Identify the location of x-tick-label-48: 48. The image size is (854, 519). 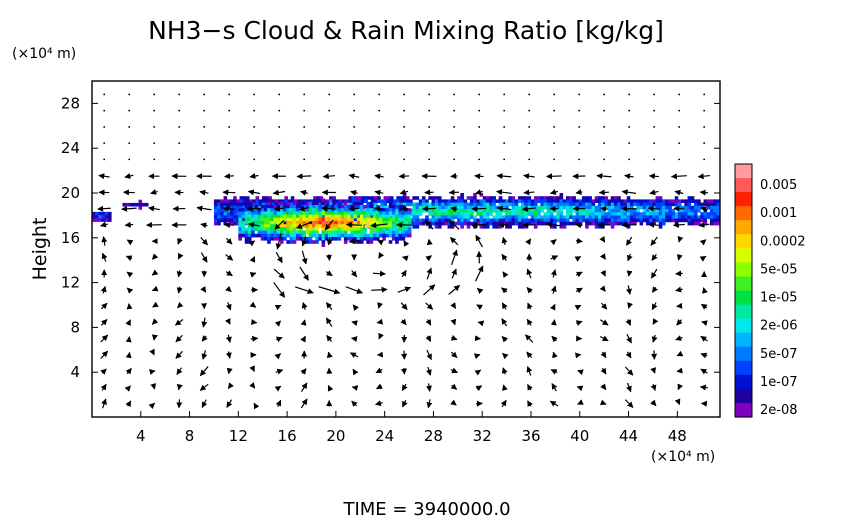
(677, 436).